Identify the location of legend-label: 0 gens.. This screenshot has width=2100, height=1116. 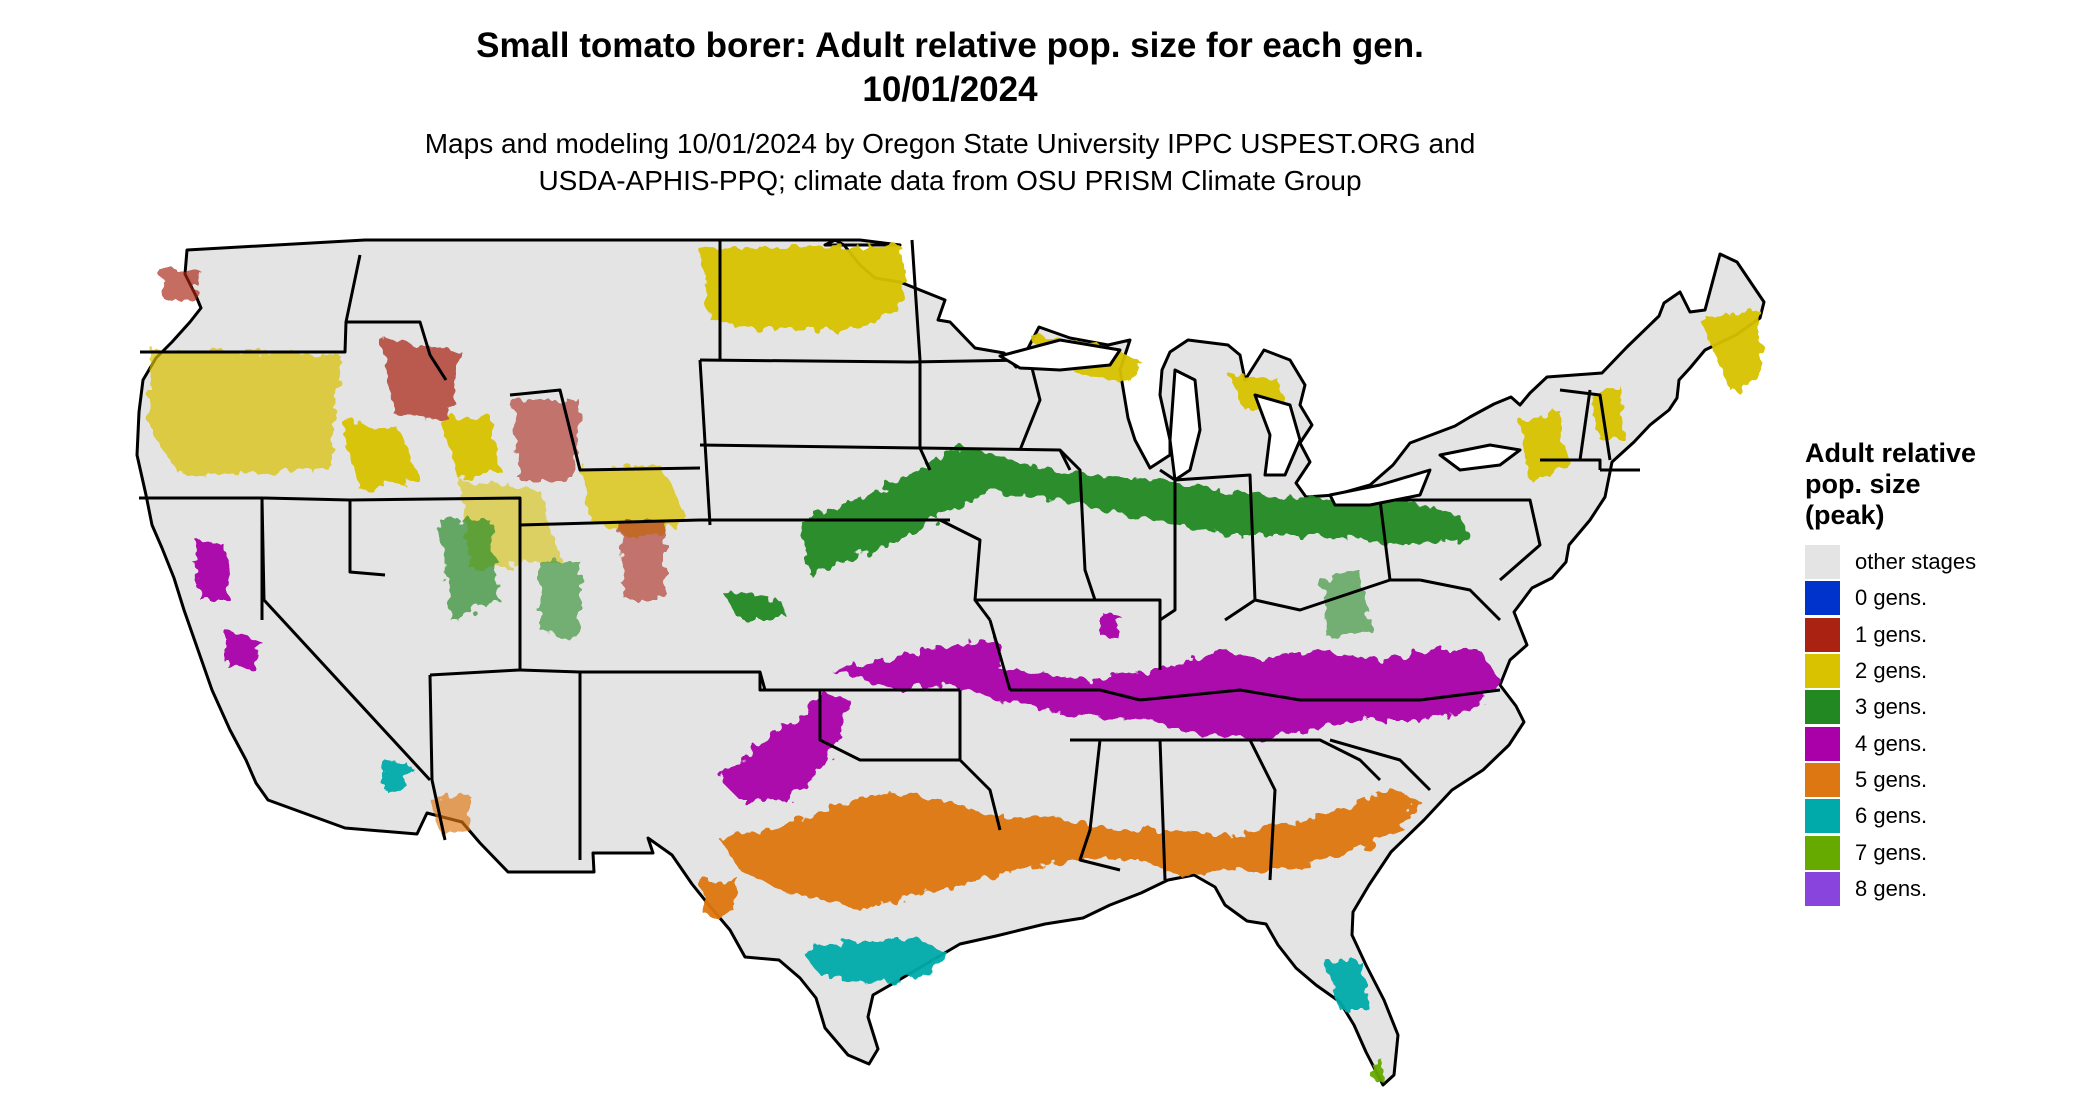
(1891, 598).